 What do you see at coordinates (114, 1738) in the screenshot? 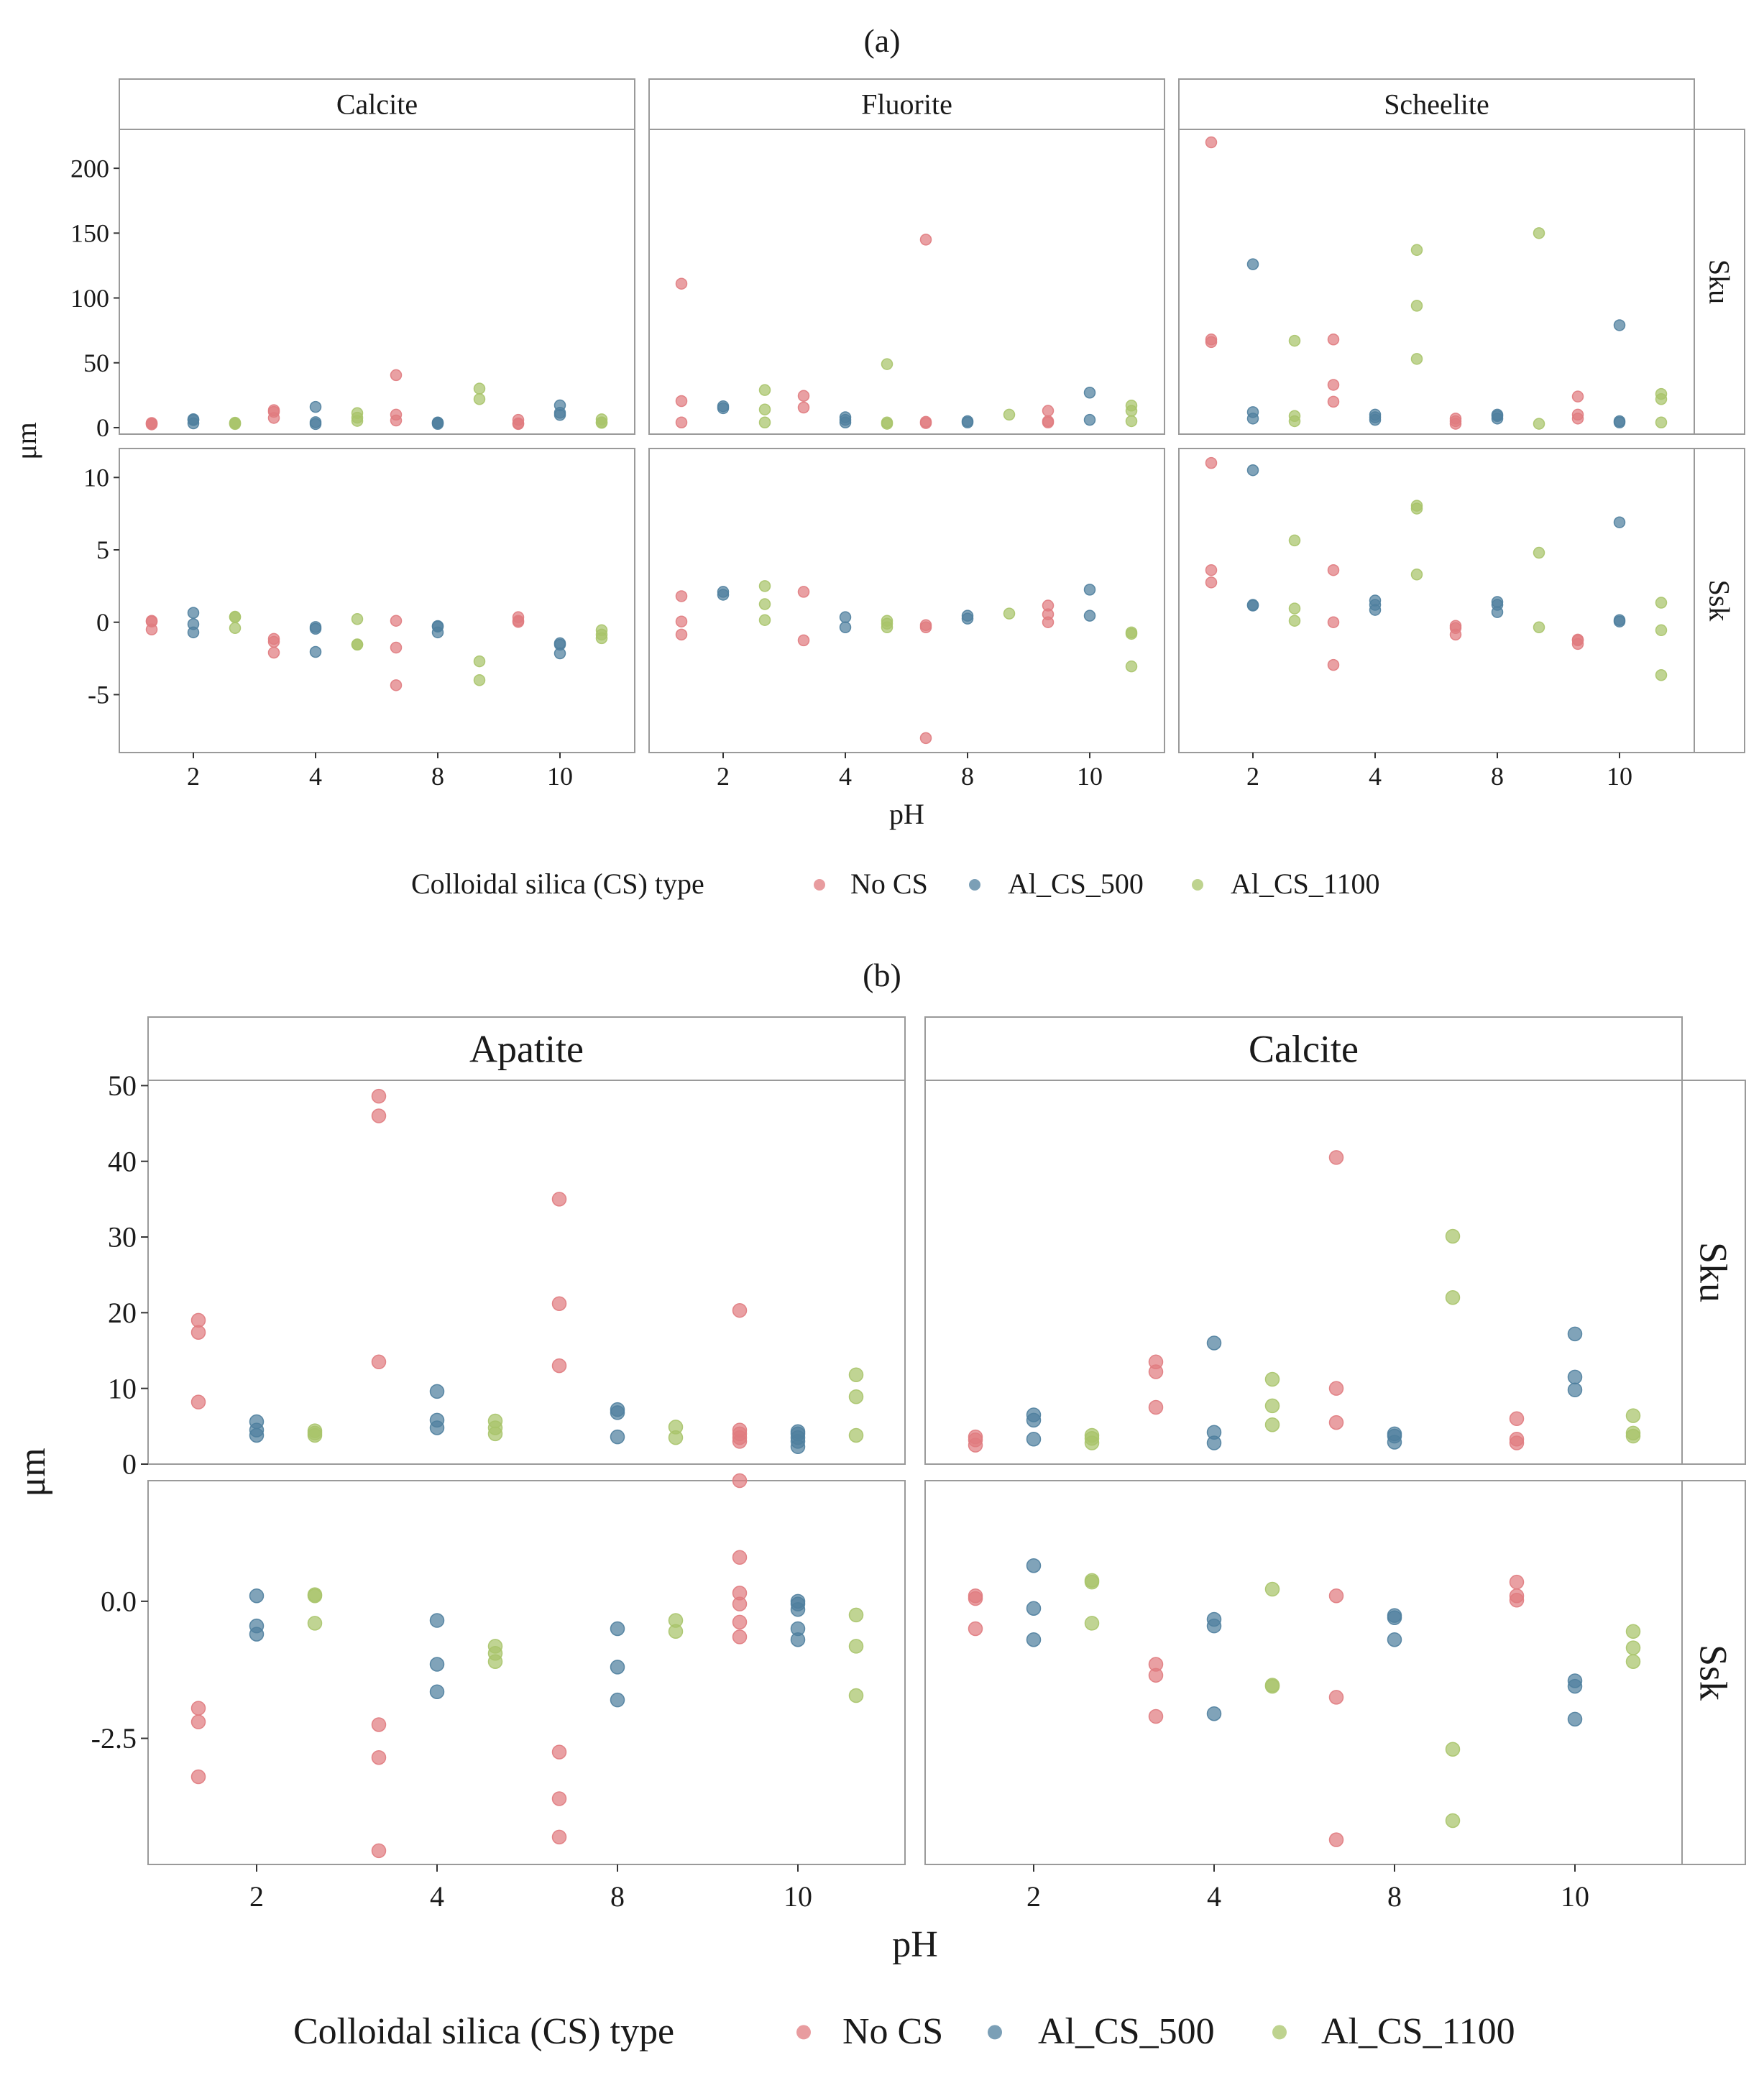
I see `y-tick-label: -2.5` at bounding box center [114, 1738].